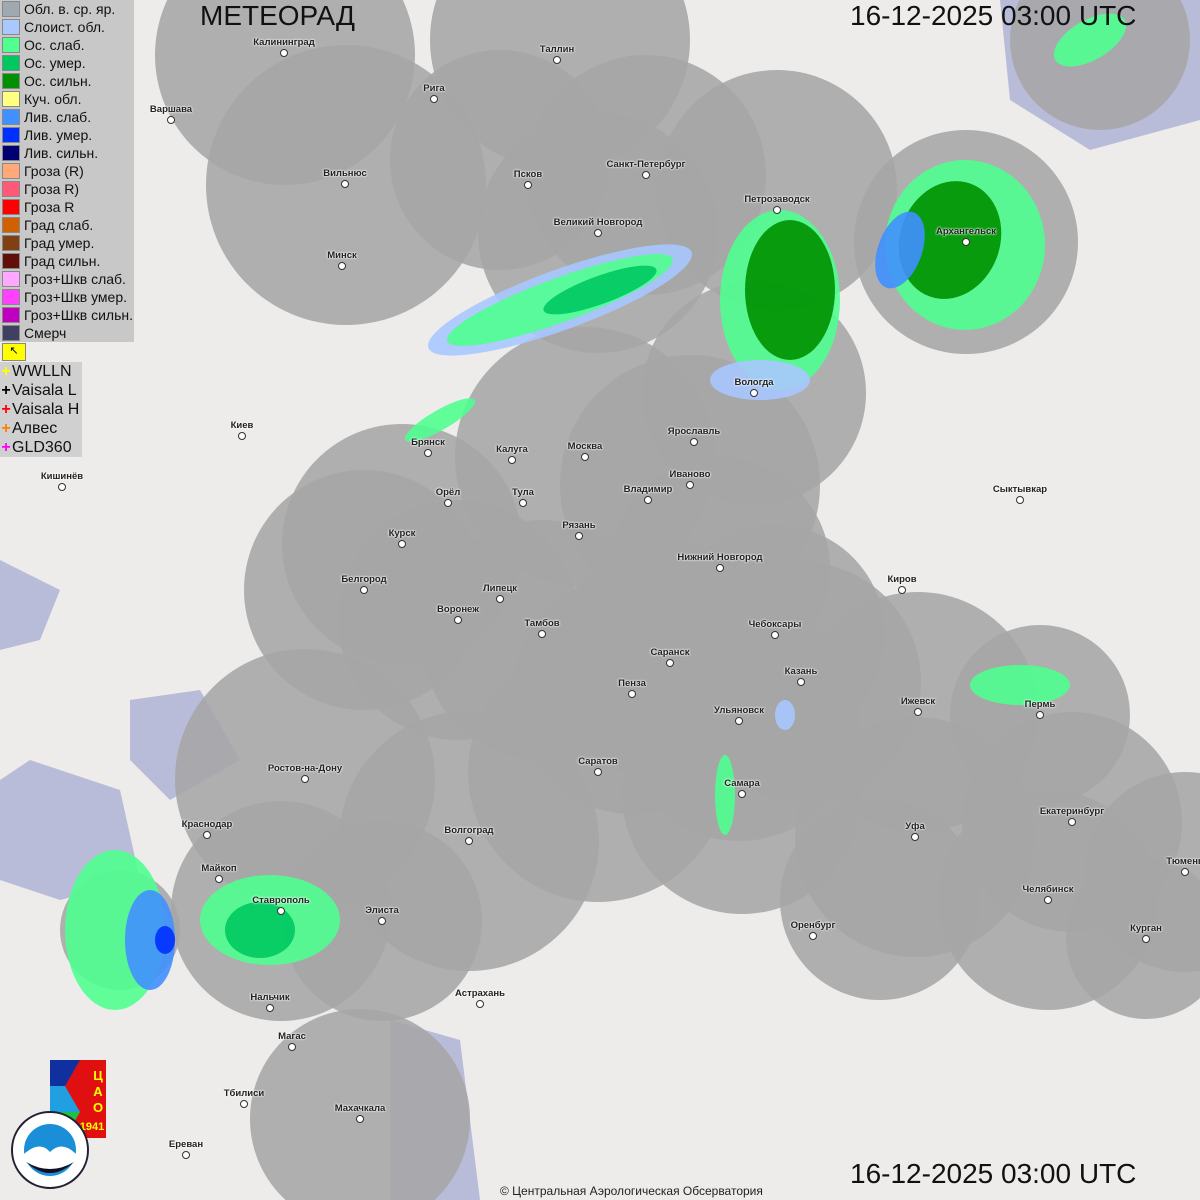 The height and width of the screenshot is (1200, 1200). What do you see at coordinates (284, 42) in the screenshot?
I see `city-label: Калининград` at bounding box center [284, 42].